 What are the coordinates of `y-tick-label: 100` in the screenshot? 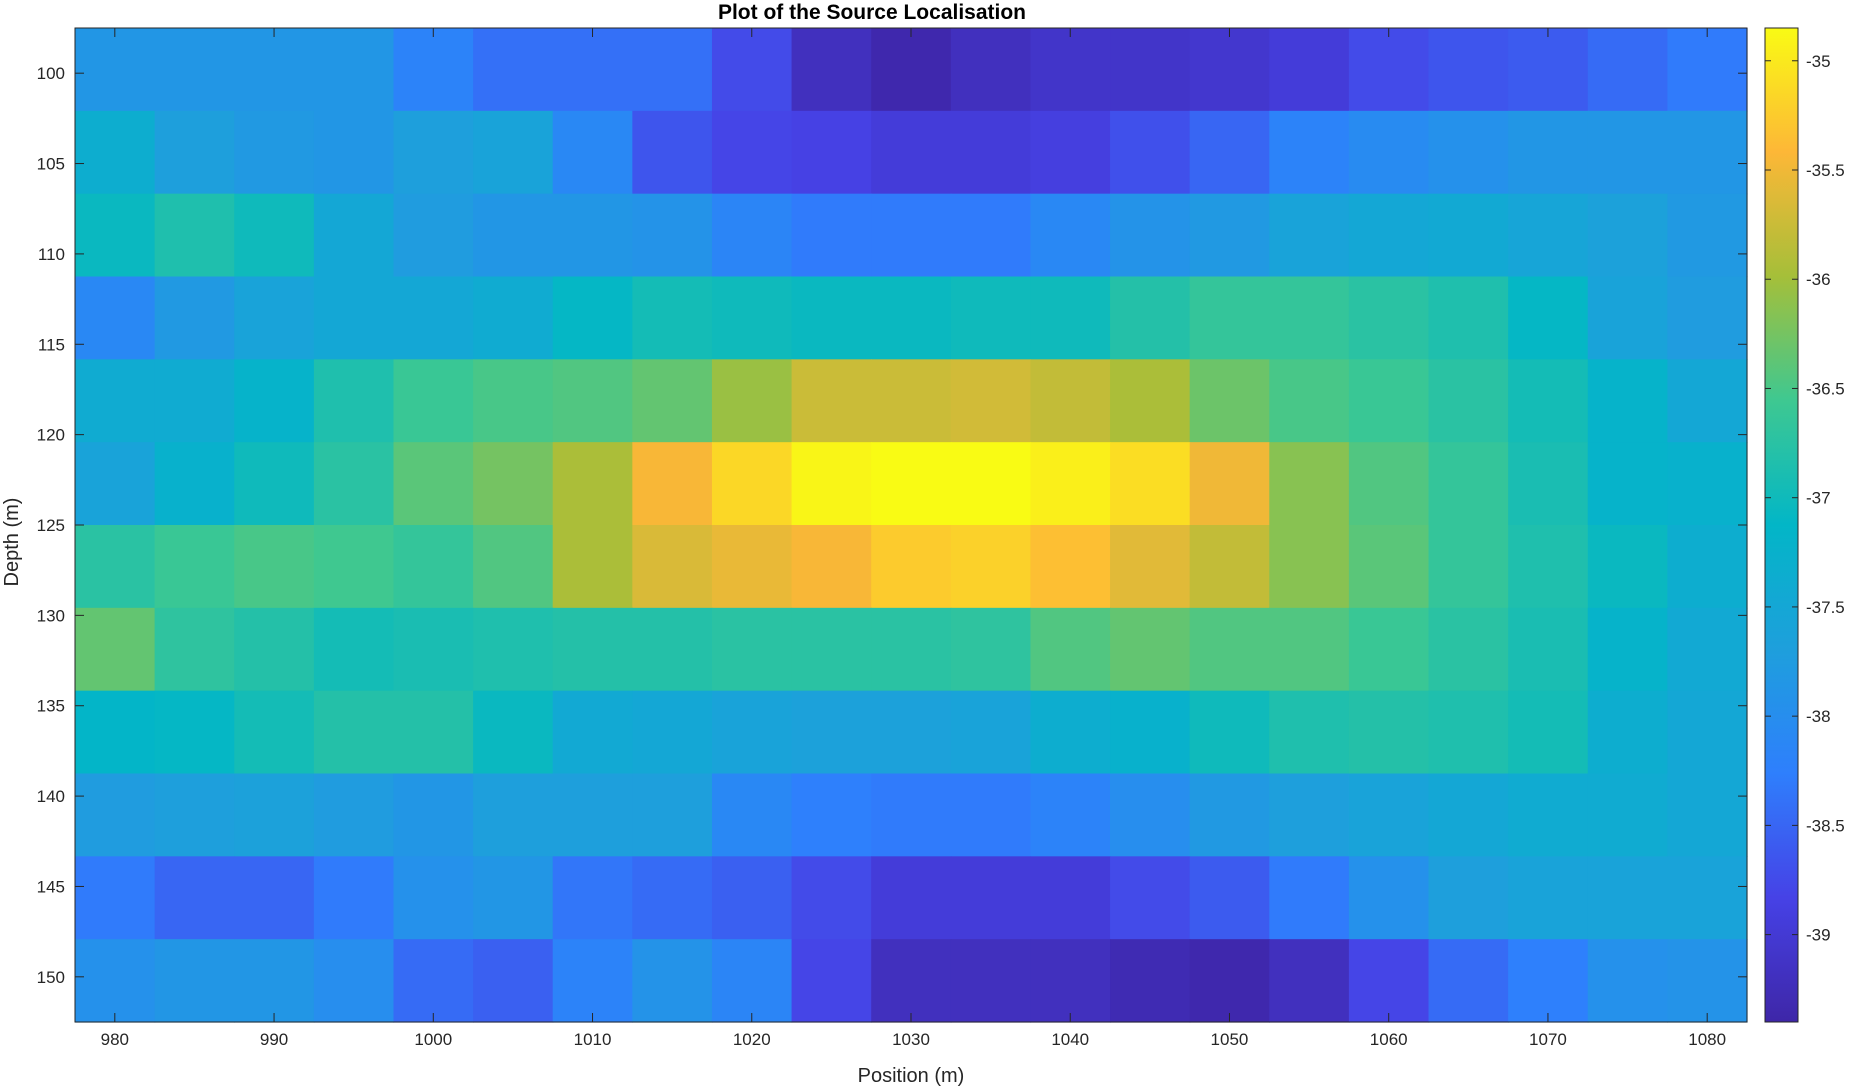 It's located at (51, 73).